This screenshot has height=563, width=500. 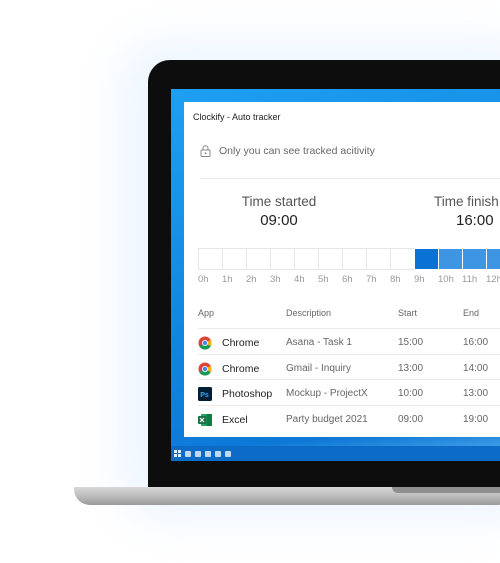 I want to click on row-start-time: 15:00, so click(x=411, y=342).